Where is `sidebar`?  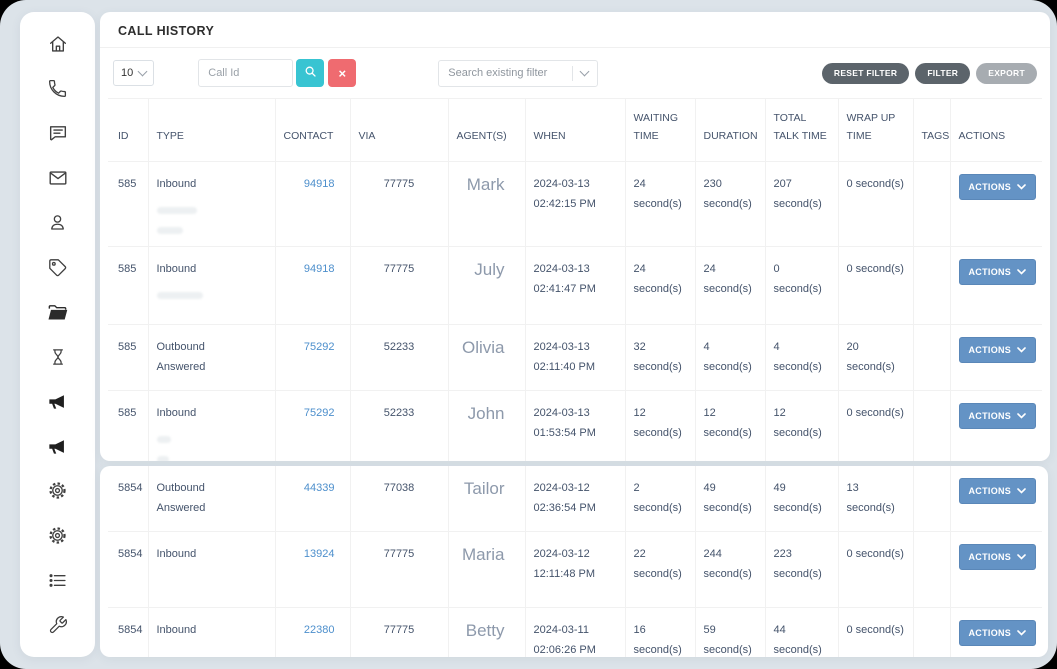
sidebar is located at coordinates (57, 334).